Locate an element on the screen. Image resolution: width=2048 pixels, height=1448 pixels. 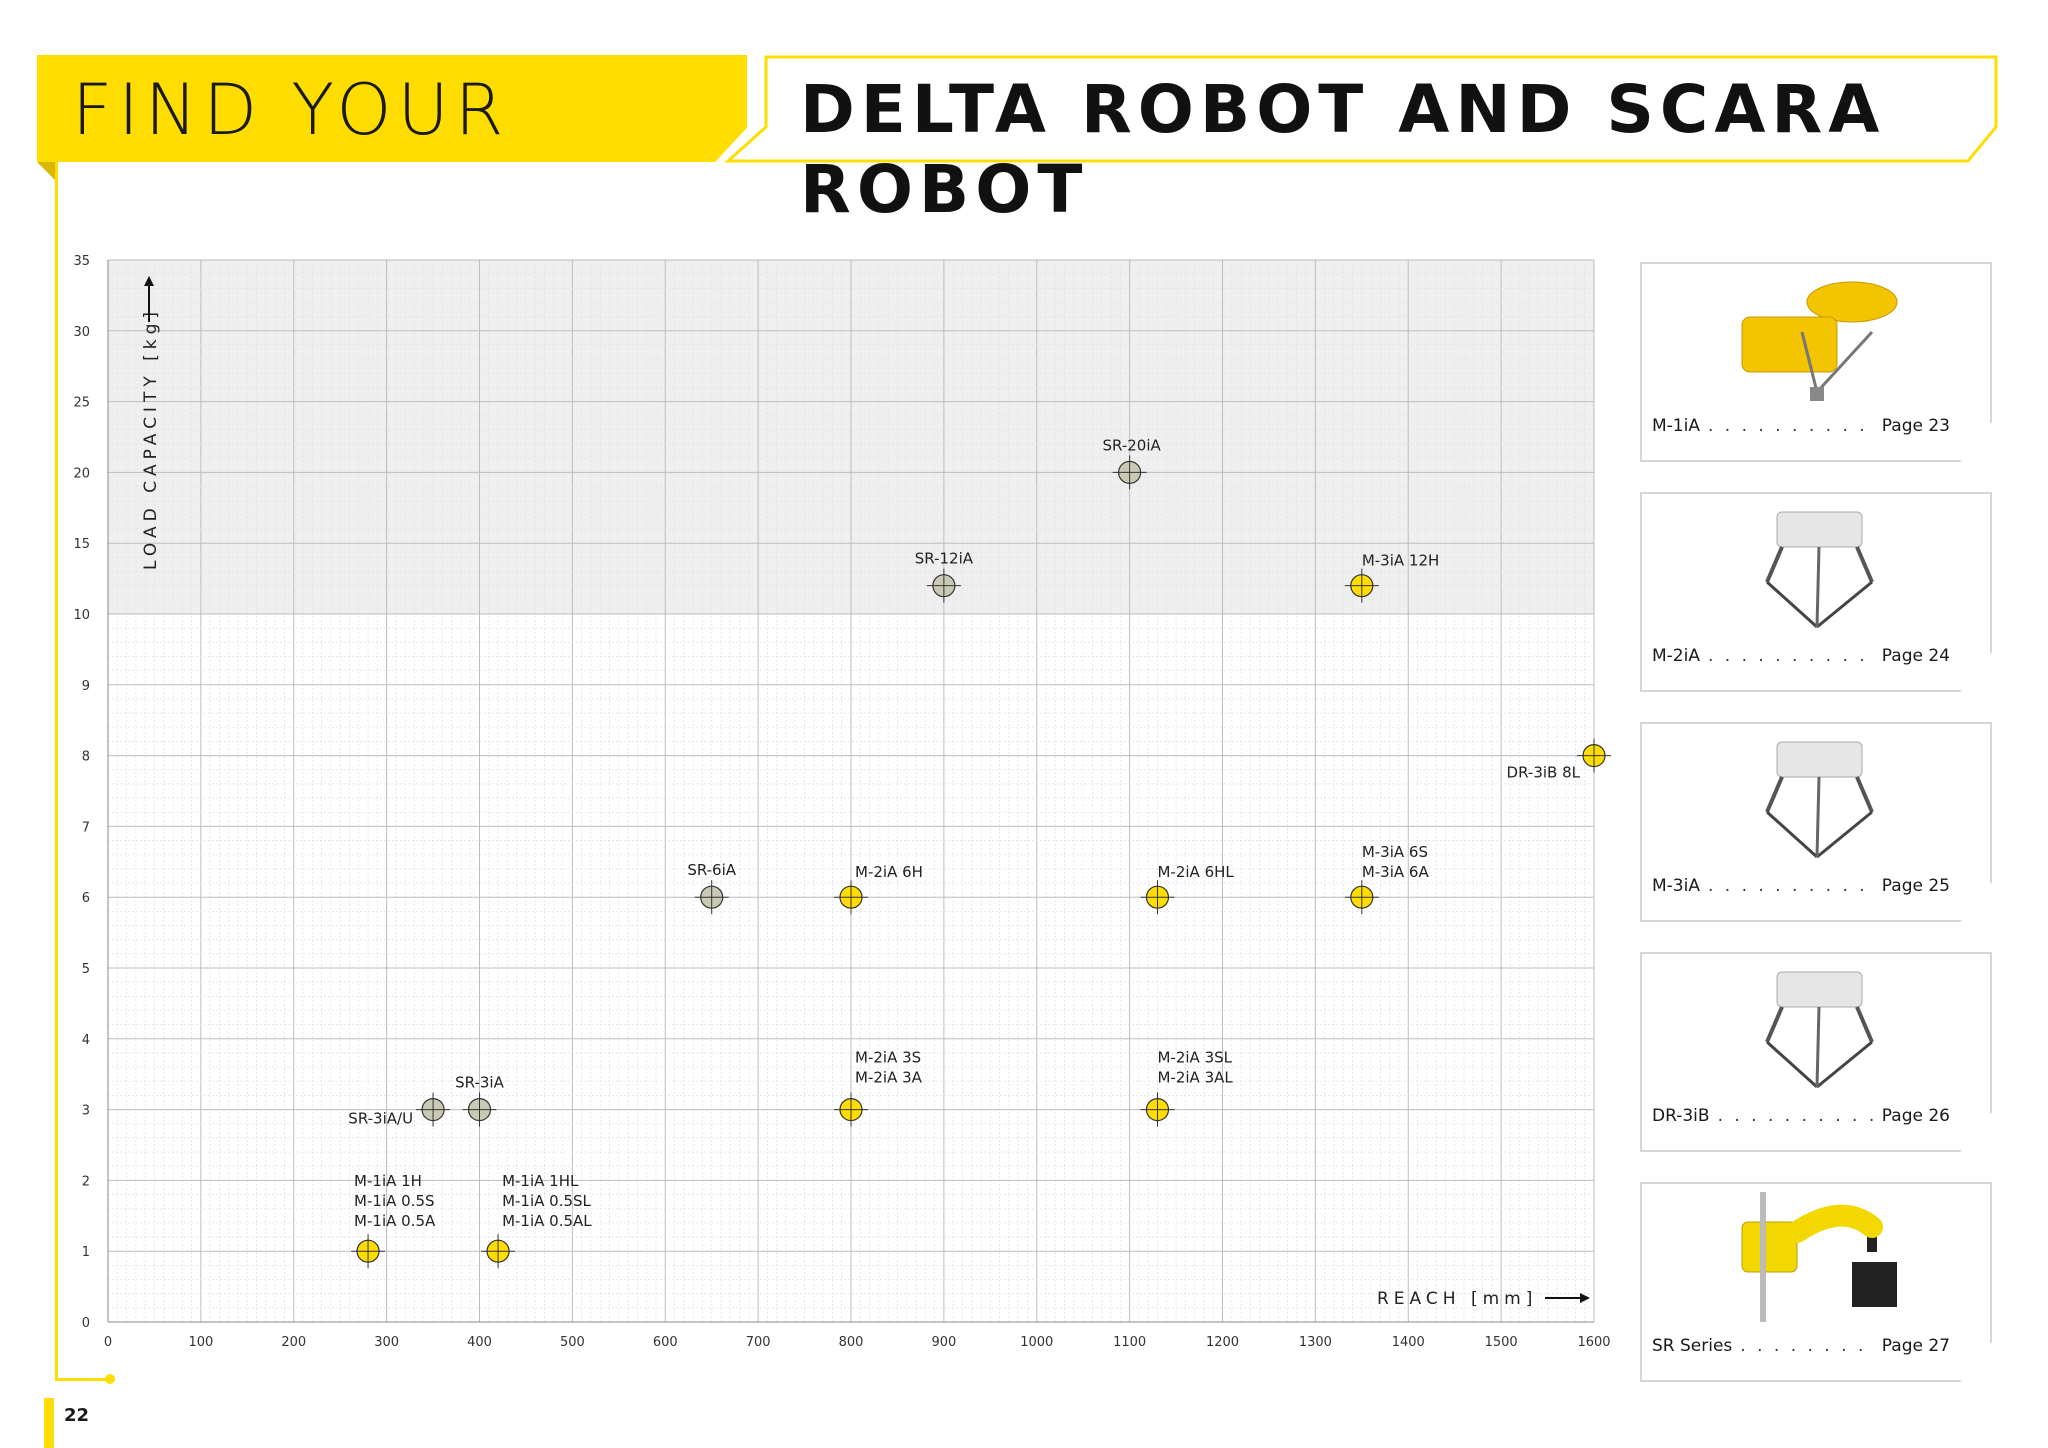
x-axis-arrowhead is located at coordinates (1585, 1298).